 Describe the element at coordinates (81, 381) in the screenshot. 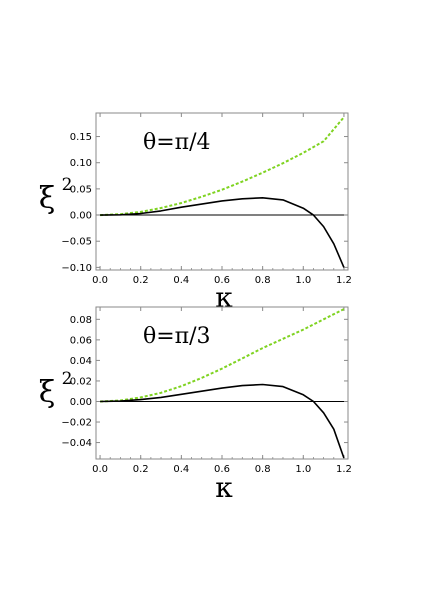

I see `y-tick-label: 0.02` at that location.